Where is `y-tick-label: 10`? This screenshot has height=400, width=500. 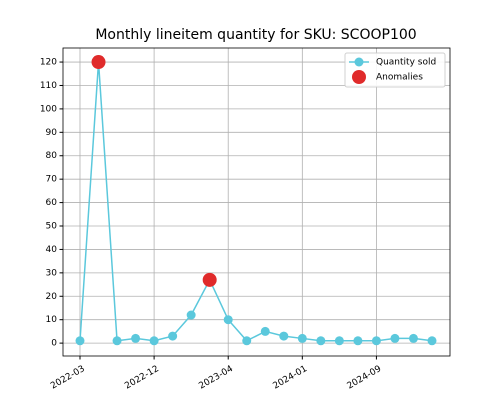
y-tick-label: 10 is located at coordinates (52, 320).